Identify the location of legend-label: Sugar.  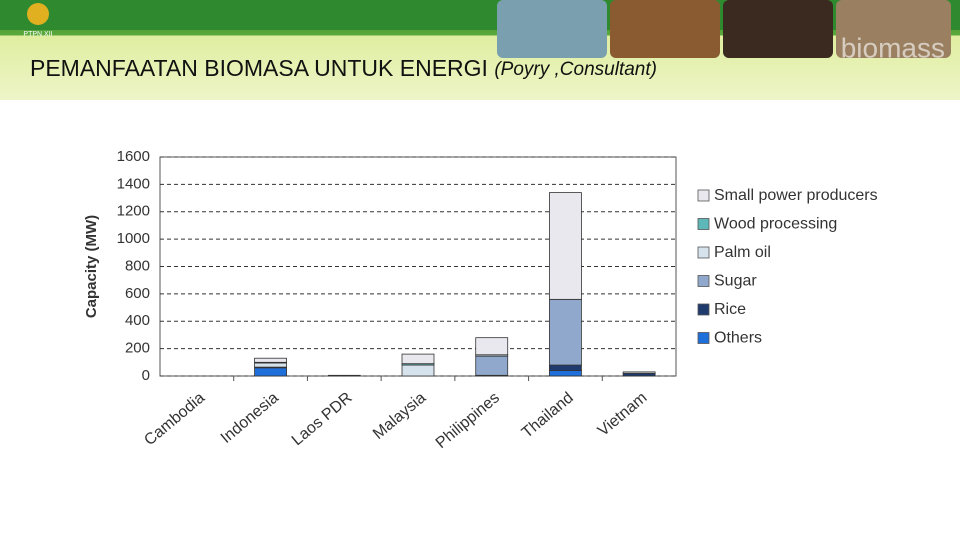
(735, 281).